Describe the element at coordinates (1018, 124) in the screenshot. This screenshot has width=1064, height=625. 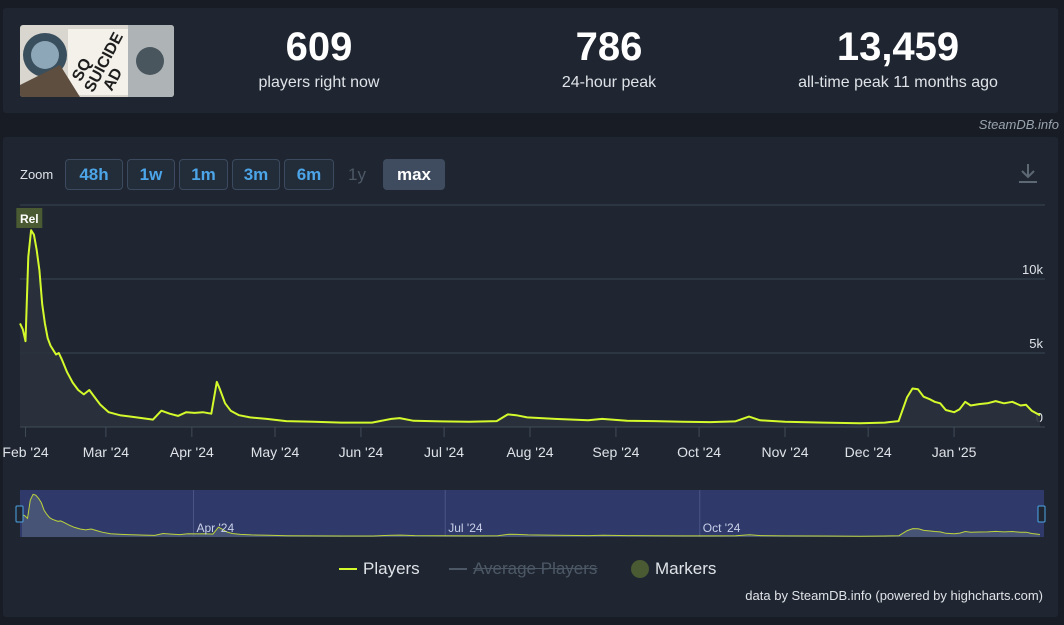
I see `steamdb-credit-top: SteamDB.info` at that location.